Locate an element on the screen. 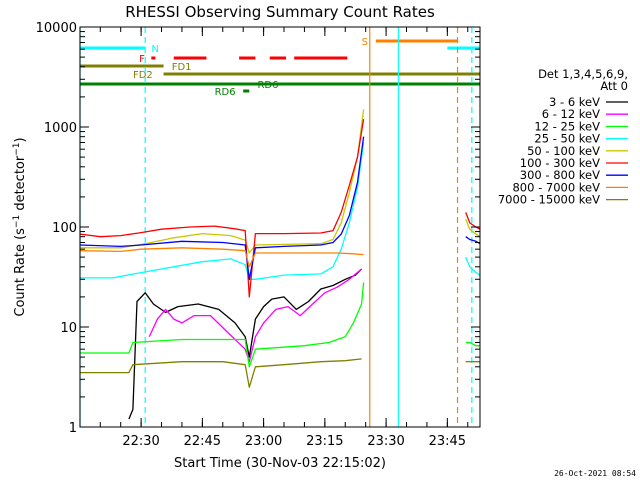 This screenshot has height=480, width=640. series-line-3-6-keV is located at coordinates (245, 344).